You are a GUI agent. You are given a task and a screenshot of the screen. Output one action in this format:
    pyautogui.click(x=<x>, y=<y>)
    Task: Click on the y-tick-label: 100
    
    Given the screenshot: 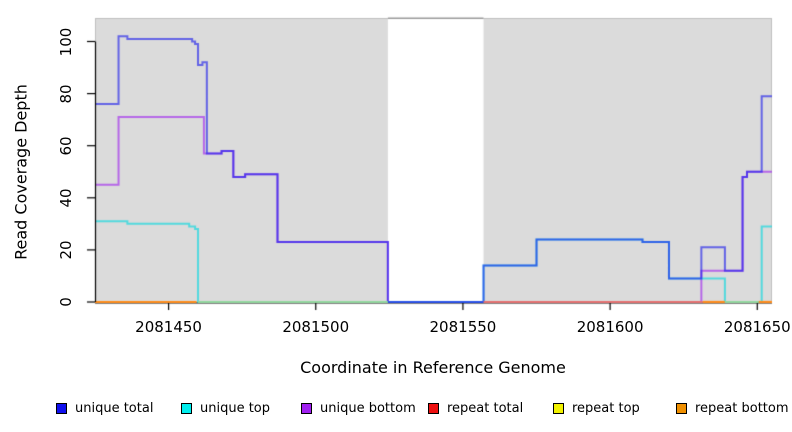 What is the action you would take?
    pyautogui.click(x=66, y=41)
    